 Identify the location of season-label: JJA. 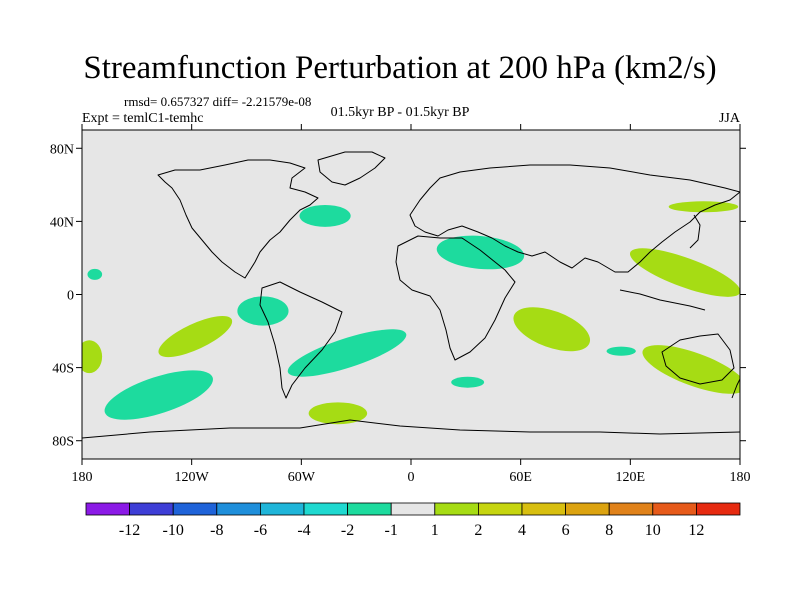
(729, 118).